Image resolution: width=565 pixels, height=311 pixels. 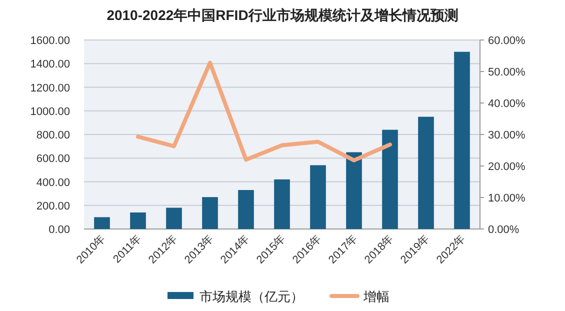 I want to click on chart-title: 2010-2022年中国RFID行业市场规模统计及增长情况预测, so click(x=282, y=15).